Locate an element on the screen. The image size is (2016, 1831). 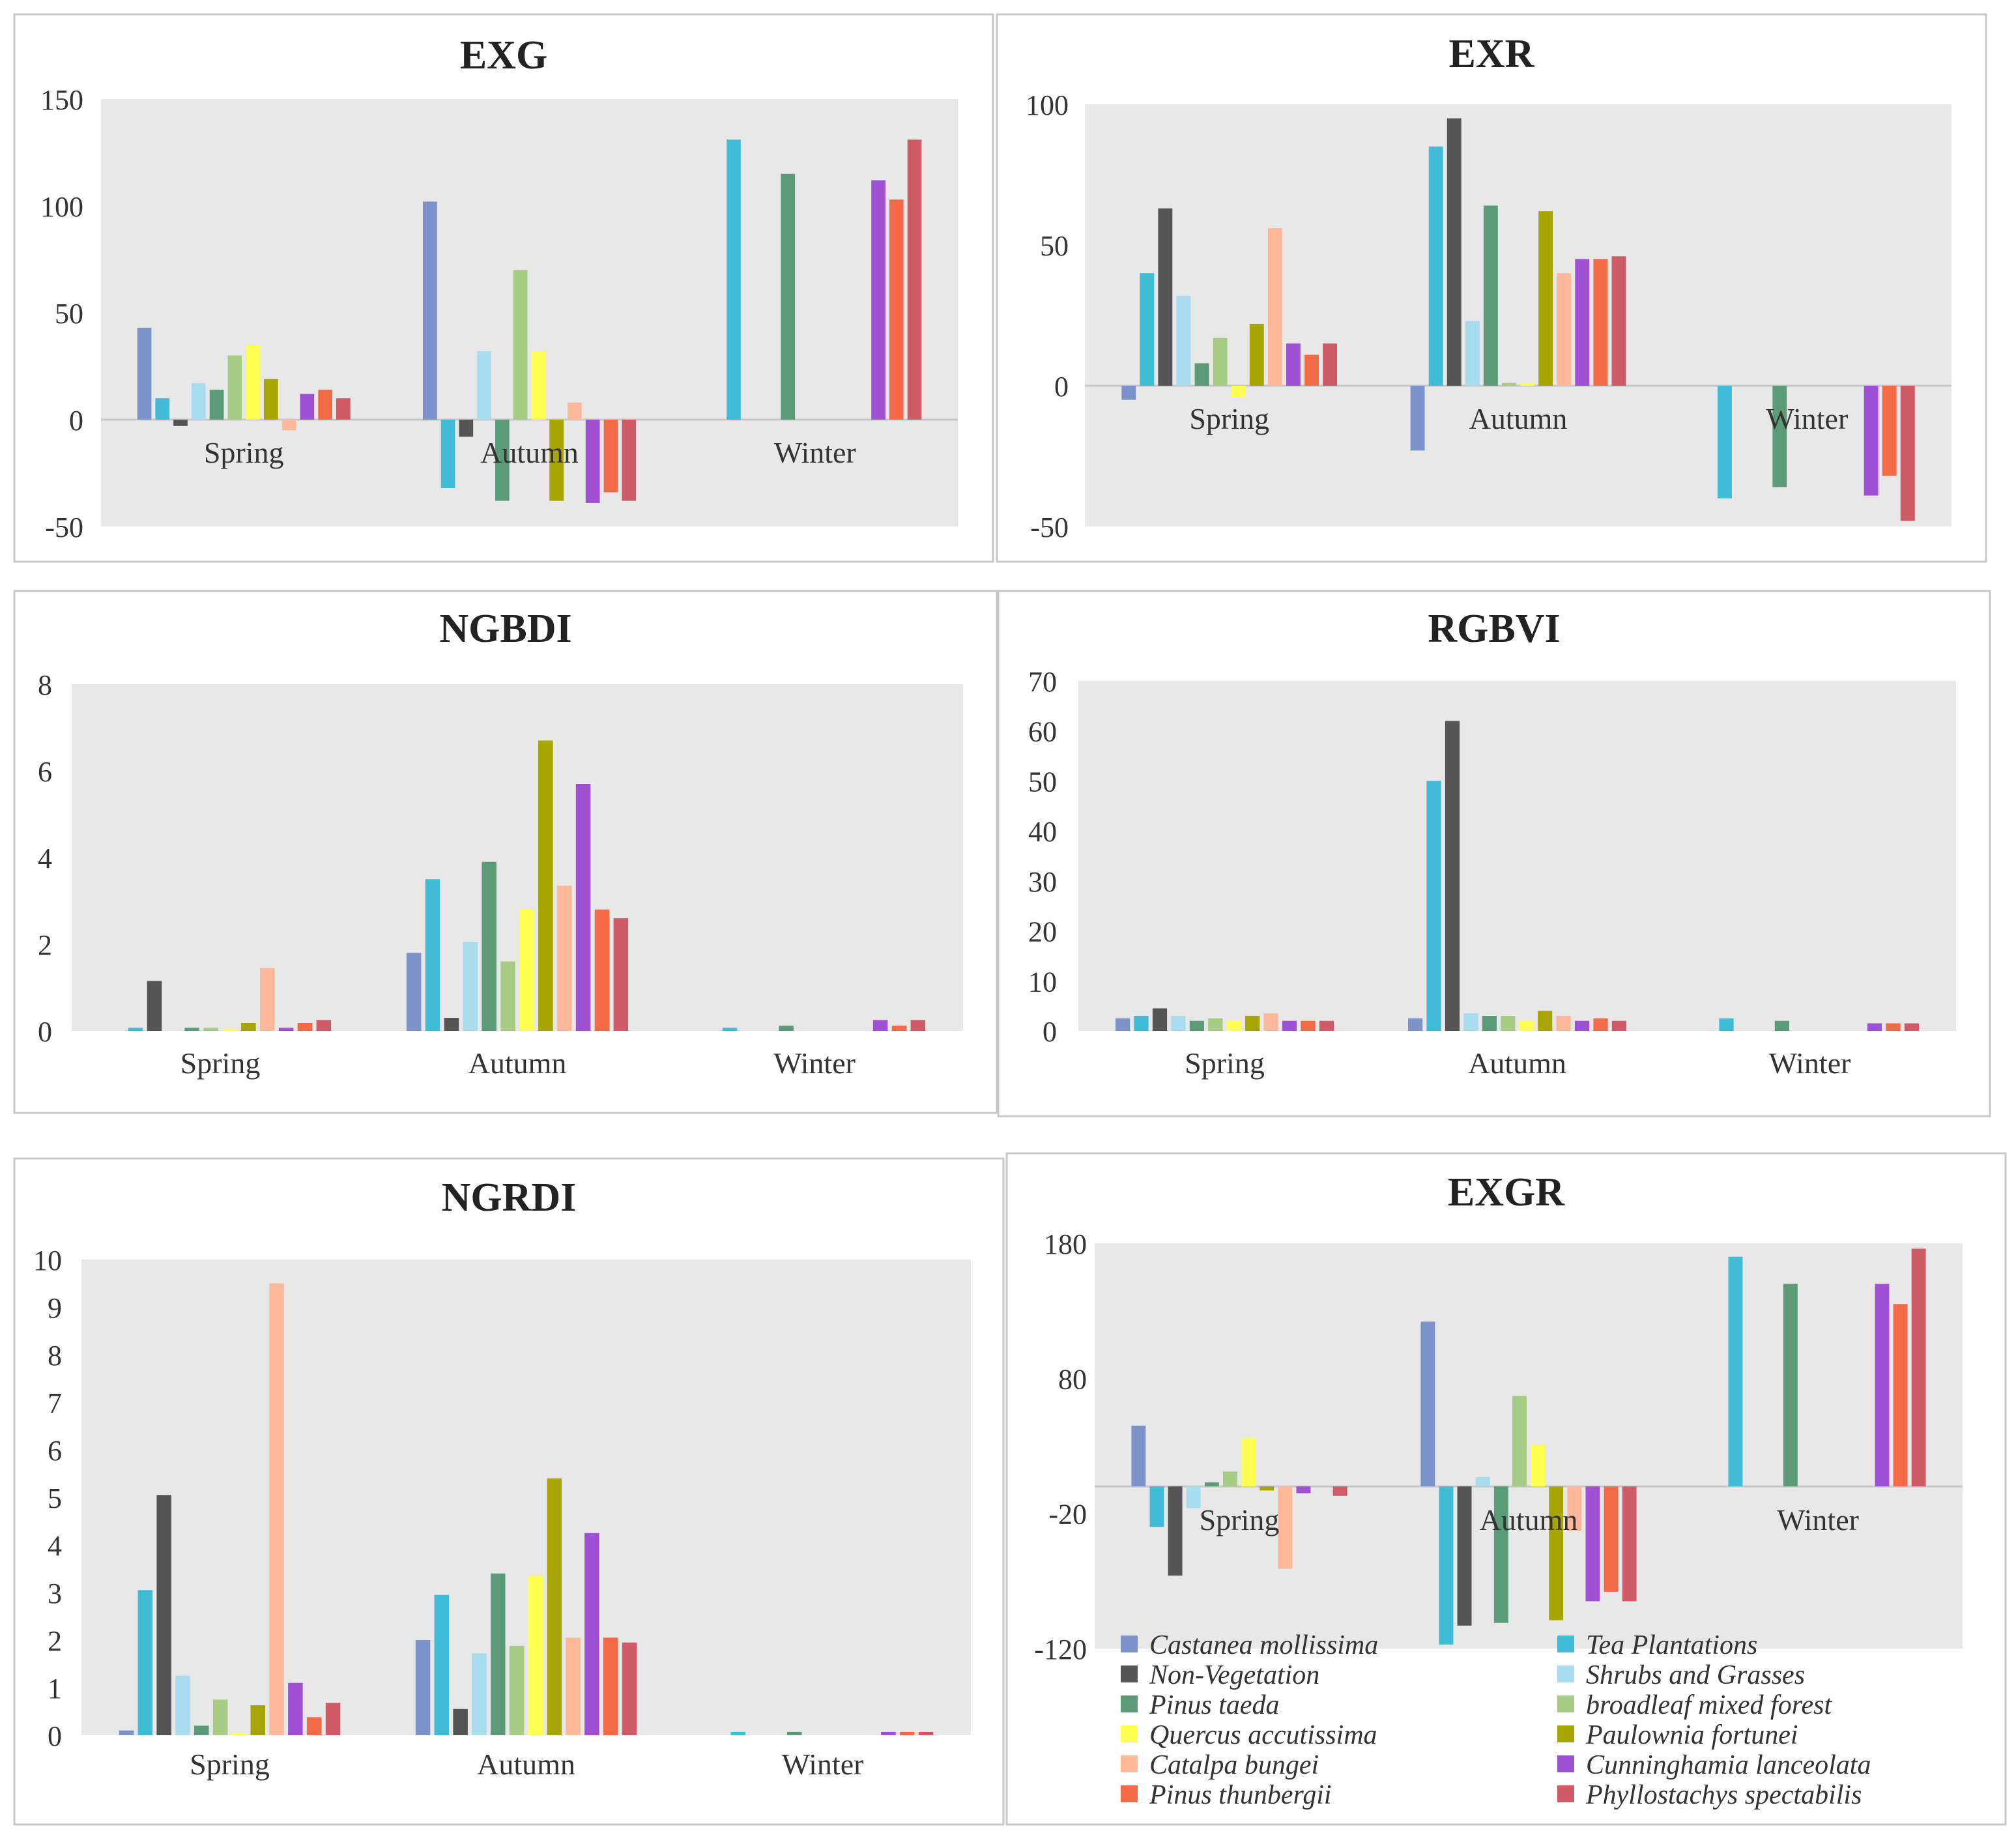
legend-label-5: Pinus taeda is located at coordinates (1214, 1705).